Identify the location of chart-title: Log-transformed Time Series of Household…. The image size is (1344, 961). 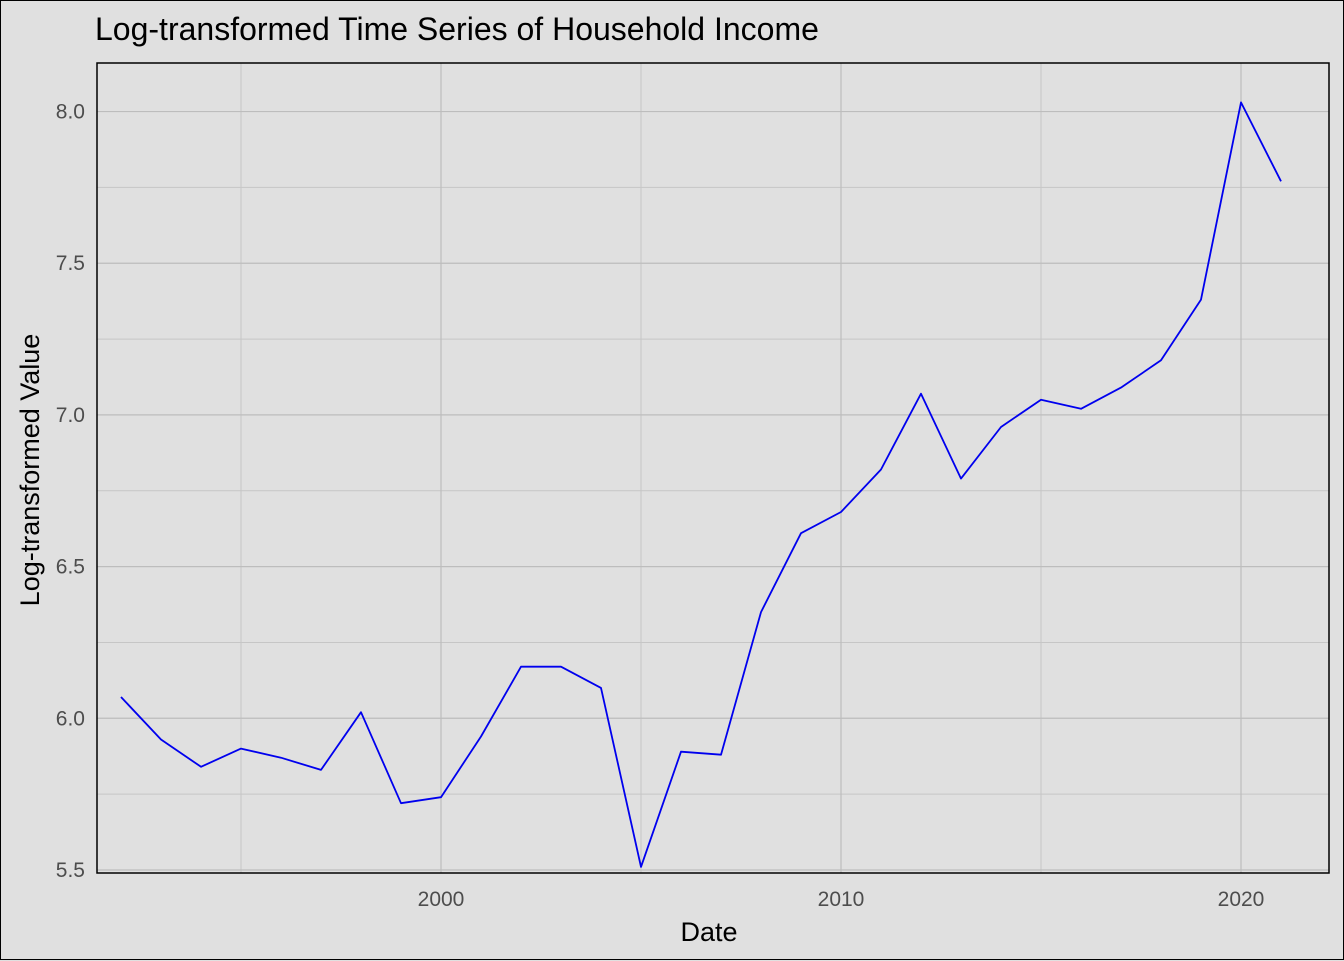
(457, 29).